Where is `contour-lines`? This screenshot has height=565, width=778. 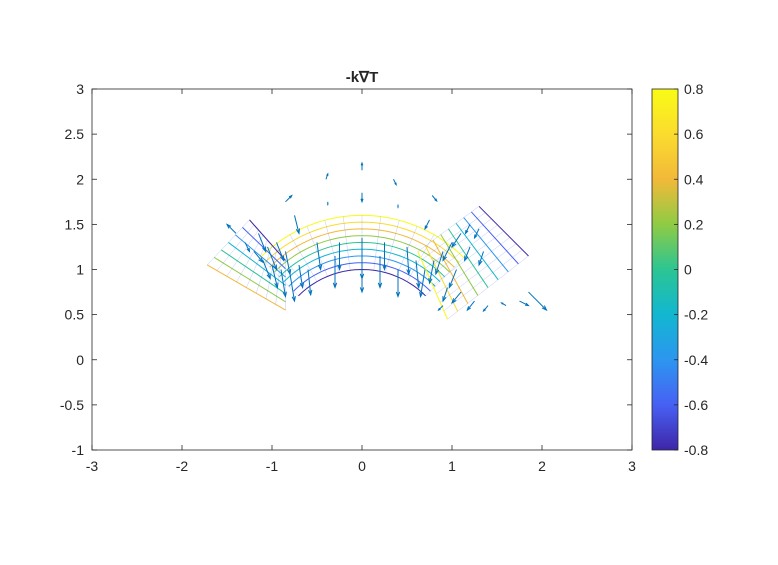
contour-lines is located at coordinates (367, 262).